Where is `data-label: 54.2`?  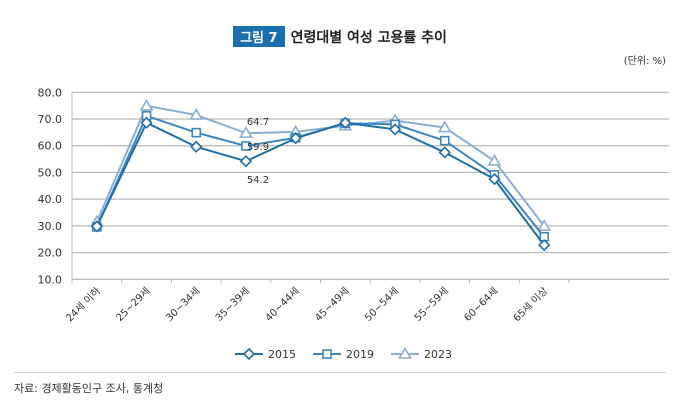
data-label: 54.2 is located at coordinates (258, 180).